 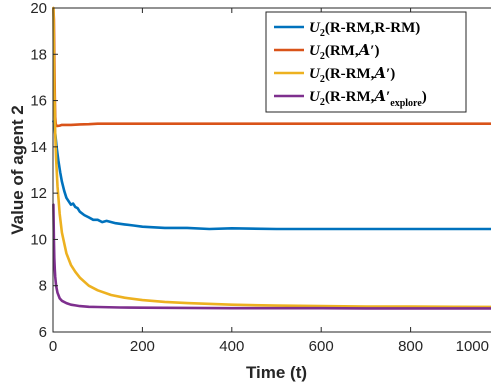 I want to click on x-tick-label: 200, so click(x=142, y=346).